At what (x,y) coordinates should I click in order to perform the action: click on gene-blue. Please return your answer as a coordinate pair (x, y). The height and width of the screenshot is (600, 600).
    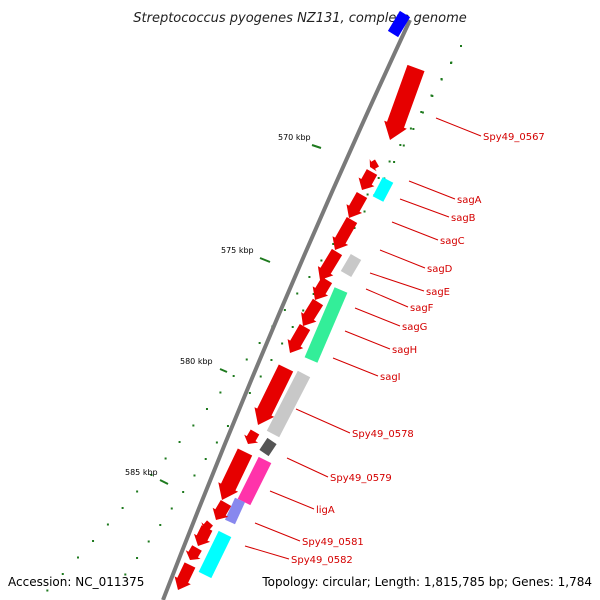
    Looking at the image, I should click on (399, 24).